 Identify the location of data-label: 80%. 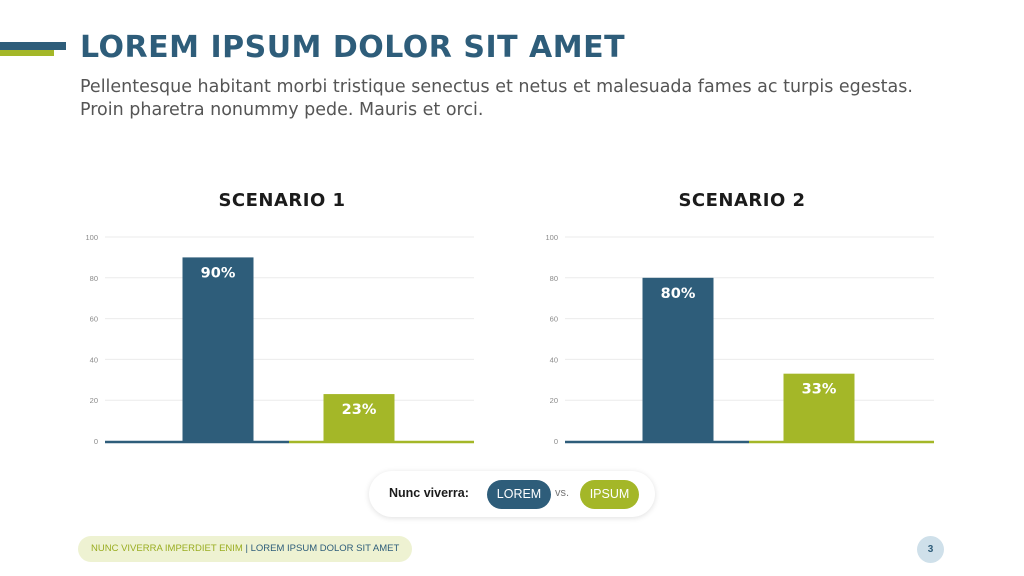
(678, 294).